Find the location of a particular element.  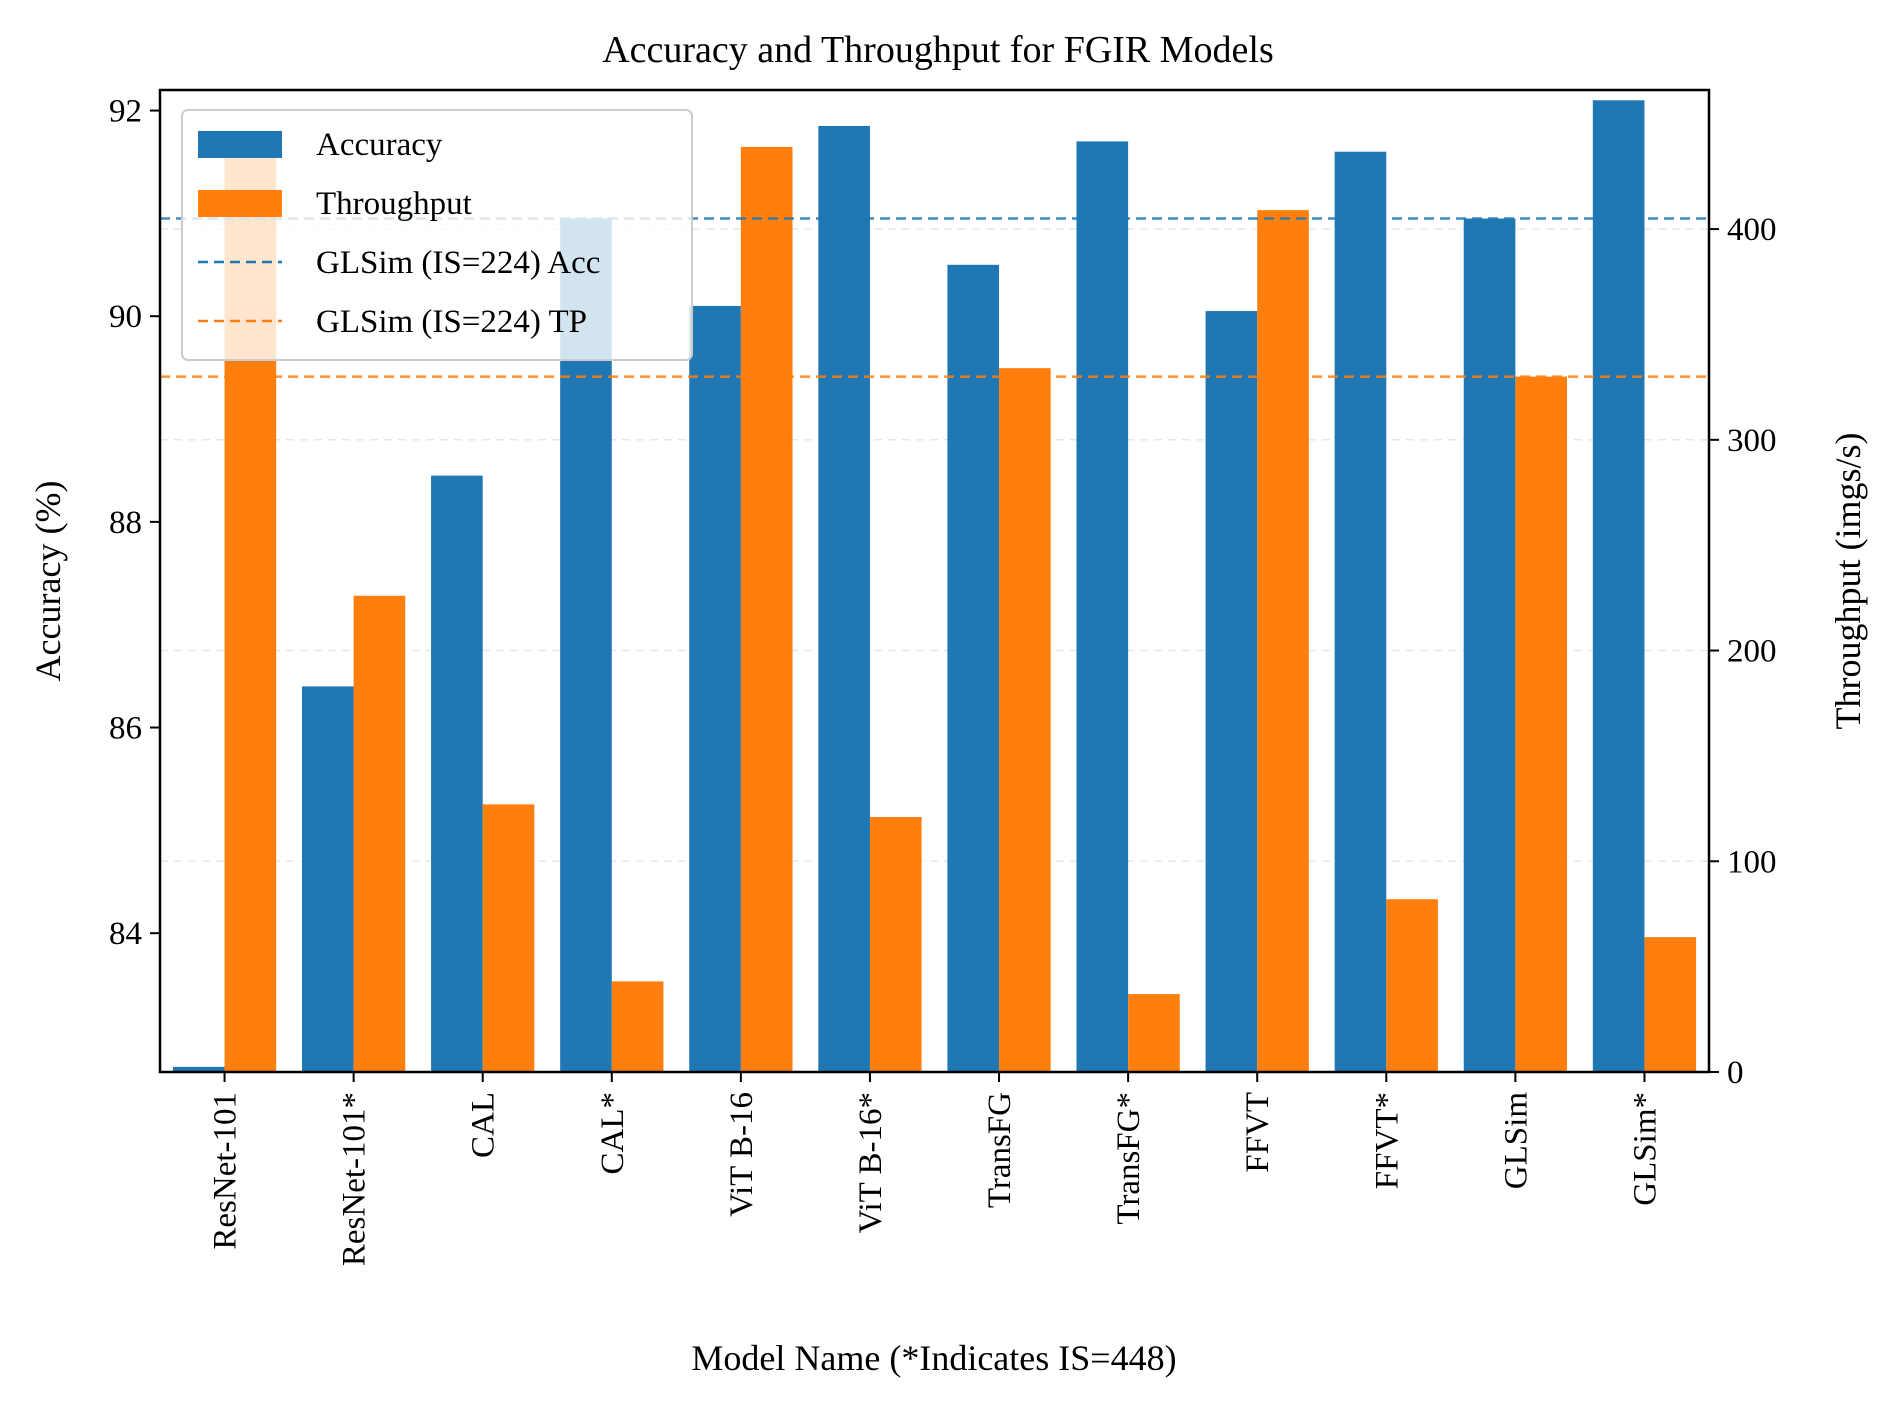

x-tick-label: CAL* is located at coordinates (613, 1133).